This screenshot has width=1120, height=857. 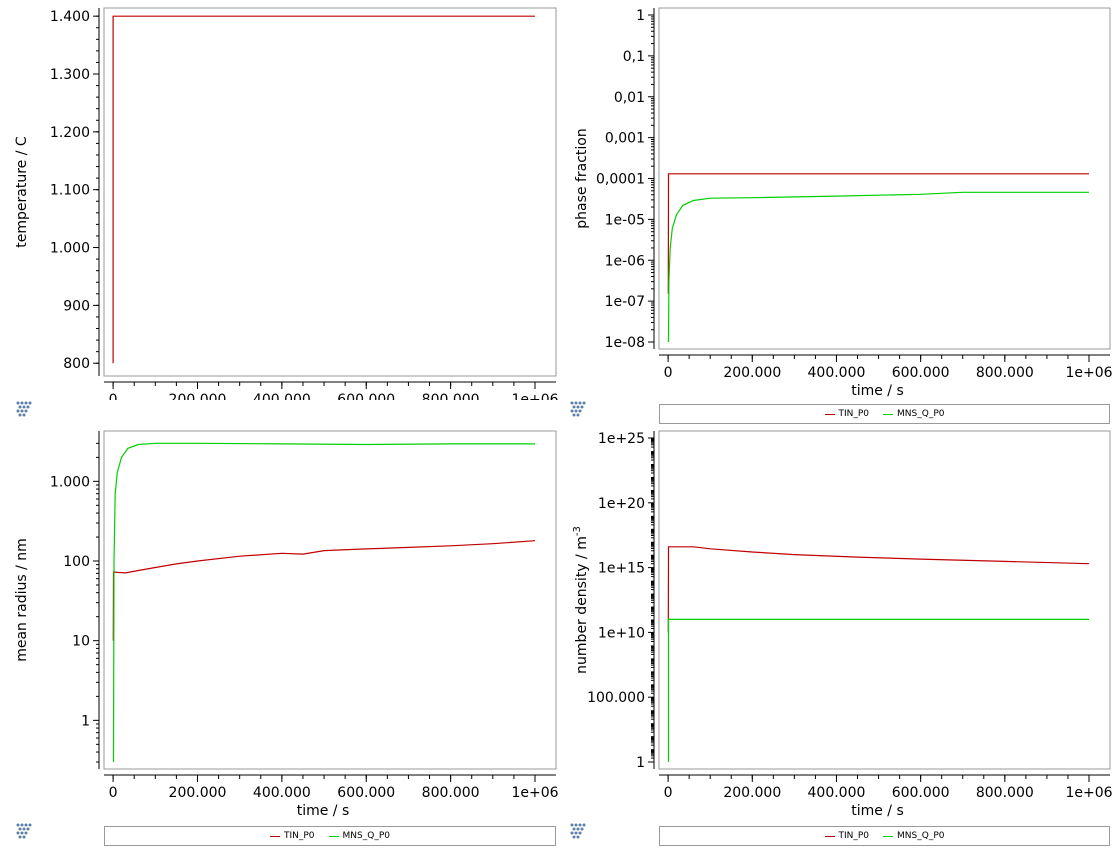 What do you see at coordinates (22, 600) in the screenshot?
I see `y-axis-title: mean radius / nm` at bounding box center [22, 600].